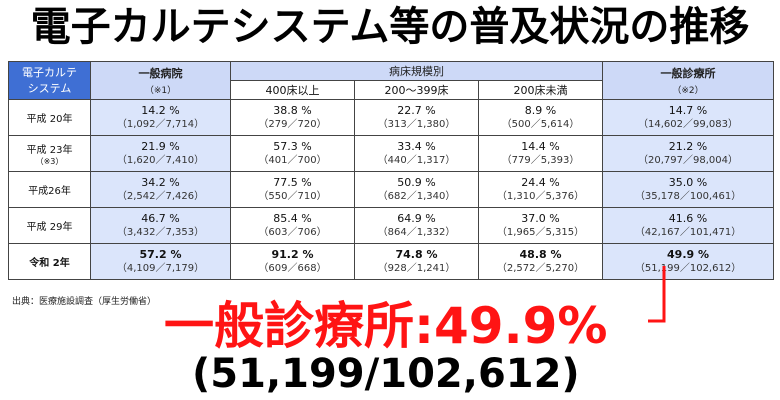  Describe the element at coordinates (688, 124) in the screenshot. I see `cell-count: （14,602／99,083）` at that location.